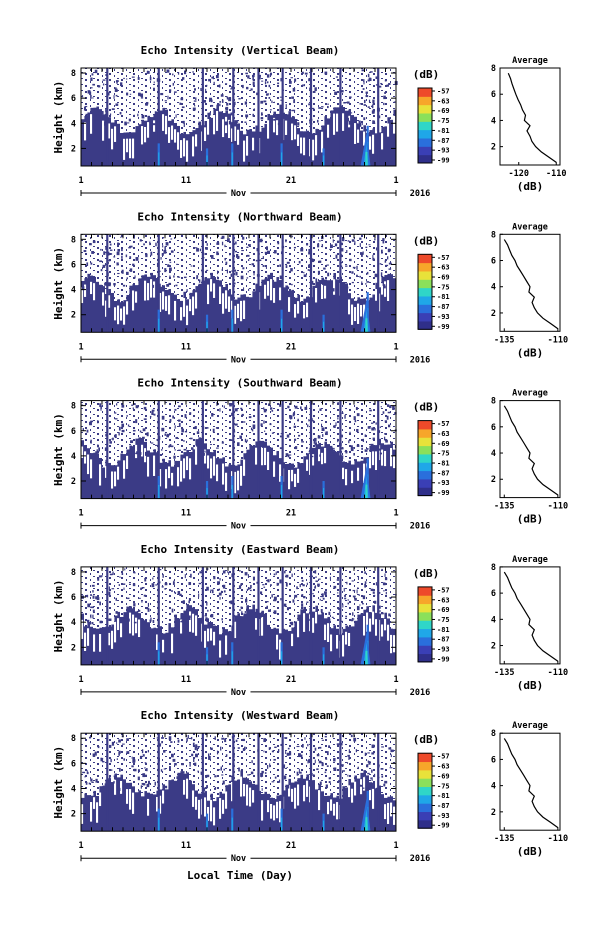 This screenshot has height=931, width=616. What do you see at coordinates (558, 673) in the screenshot?
I see `profile-x-tick-label: -110` at bounding box center [558, 673].